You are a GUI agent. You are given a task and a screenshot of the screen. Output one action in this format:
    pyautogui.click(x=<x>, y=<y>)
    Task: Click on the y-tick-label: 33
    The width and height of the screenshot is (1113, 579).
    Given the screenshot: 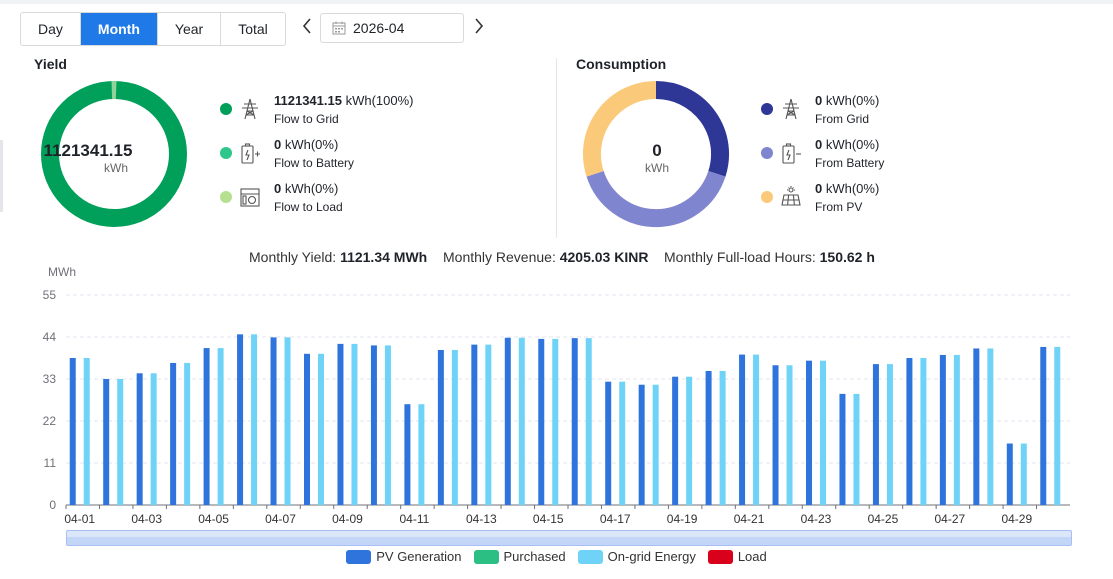 What is the action you would take?
    pyautogui.click(x=50, y=379)
    